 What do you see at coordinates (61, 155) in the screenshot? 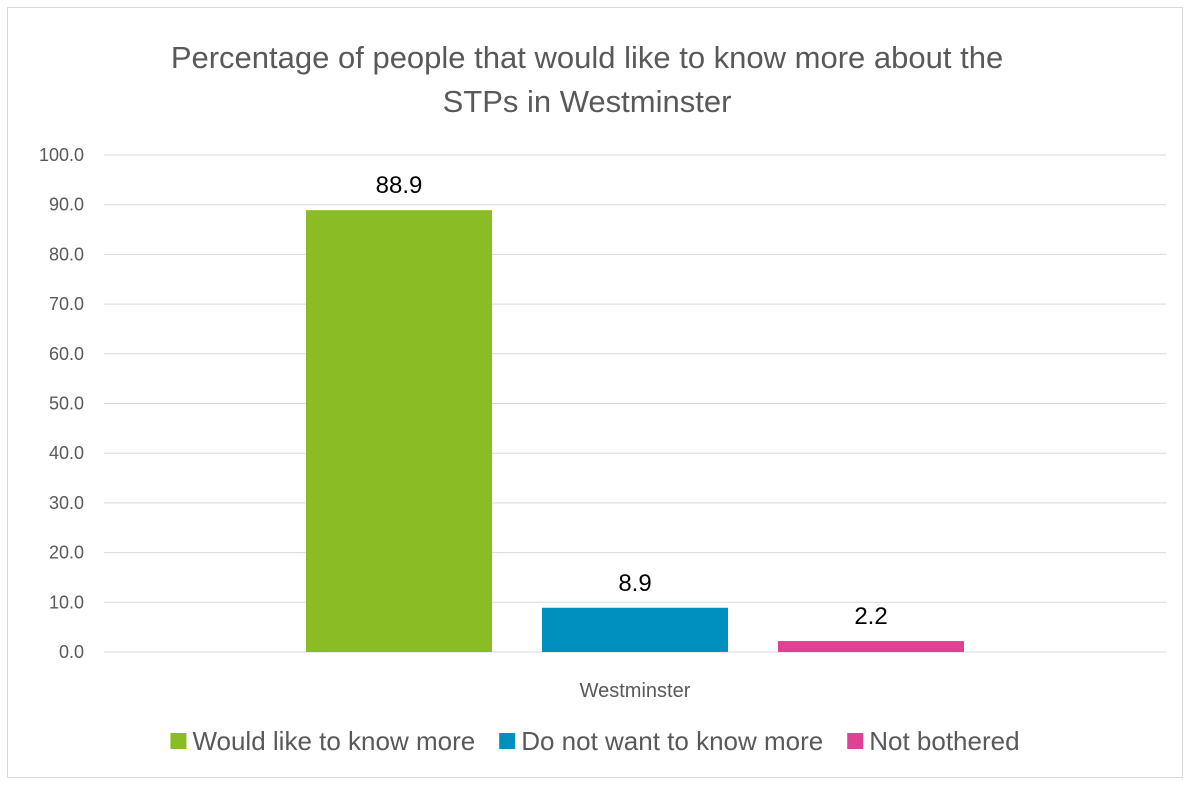
I see `y-tick-label: 100.0` at bounding box center [61, 155].